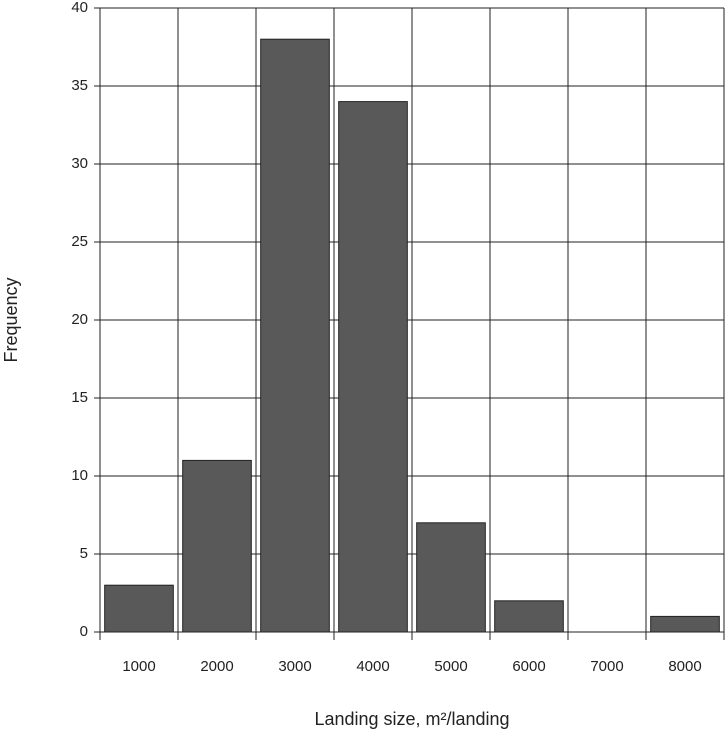 This screenshot has height=736, width=725. What do you see at coordinates (79, 241) in the screenshot?
I see `y-tick-label: 25` at bounding box center [79, 241].